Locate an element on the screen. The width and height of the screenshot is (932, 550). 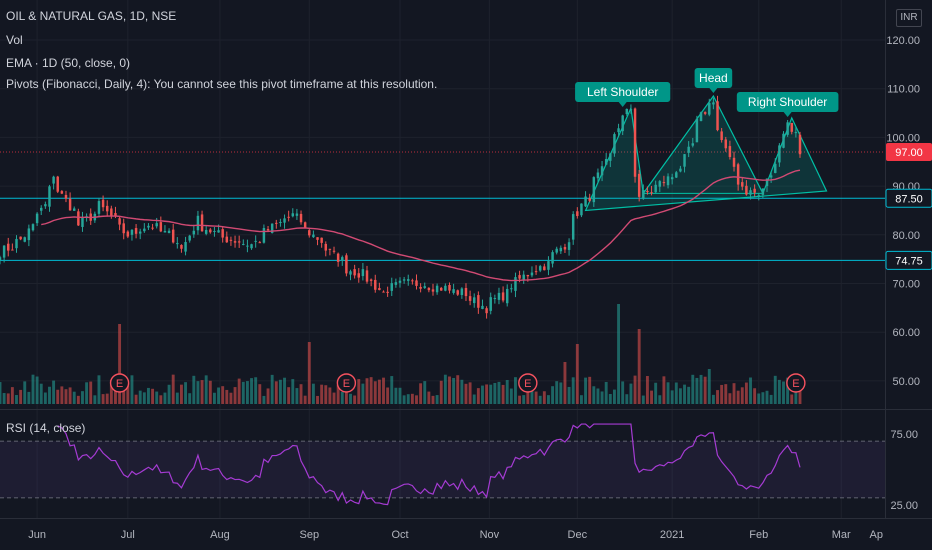
time-axis-label: Dec is located at coordinates (578, 535).